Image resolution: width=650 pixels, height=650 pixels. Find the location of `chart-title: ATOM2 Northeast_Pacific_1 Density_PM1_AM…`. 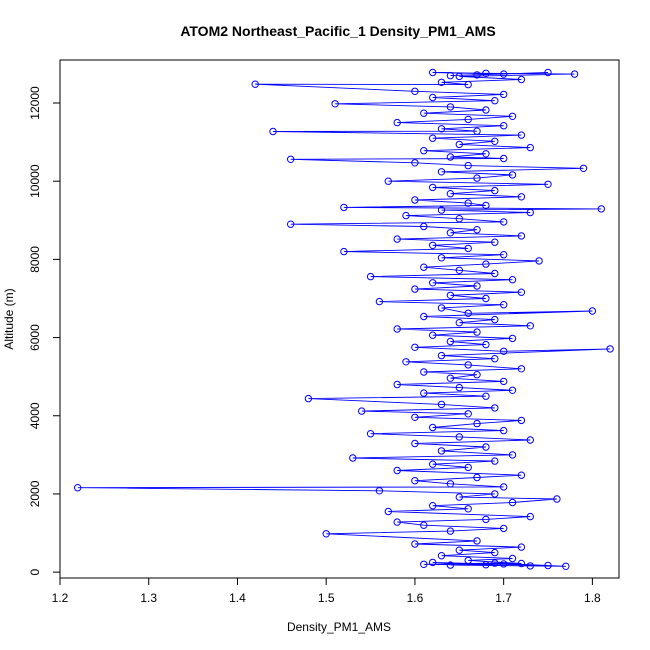

chart-title: ATOM2 Northeast_Pacific_1 Density_PM1_AM… is located at coordinates (337, 31).